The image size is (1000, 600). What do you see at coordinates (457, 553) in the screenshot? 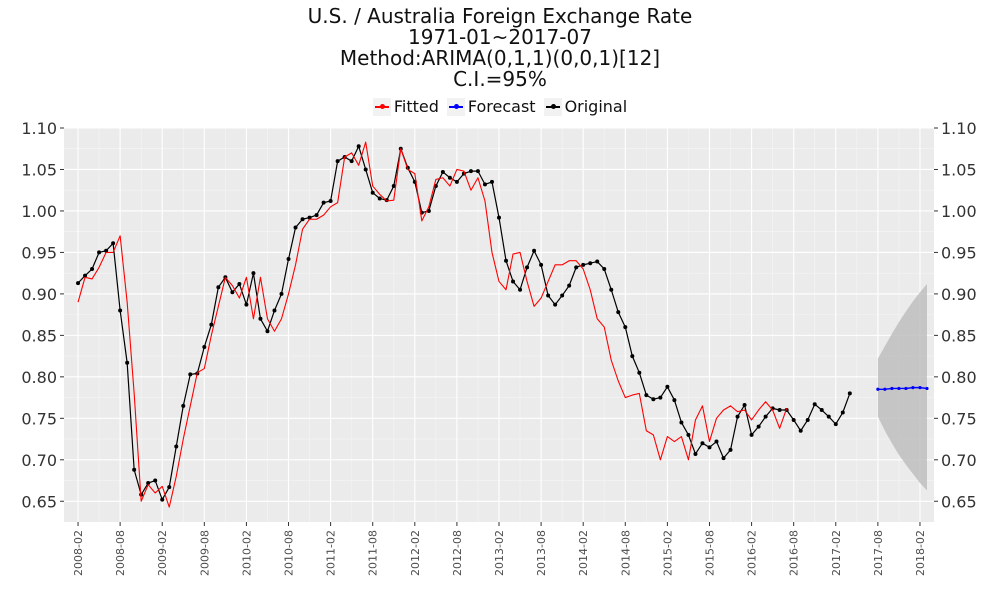
I see `x-tick-label: 2012-08` at bounding box center [457, 553].